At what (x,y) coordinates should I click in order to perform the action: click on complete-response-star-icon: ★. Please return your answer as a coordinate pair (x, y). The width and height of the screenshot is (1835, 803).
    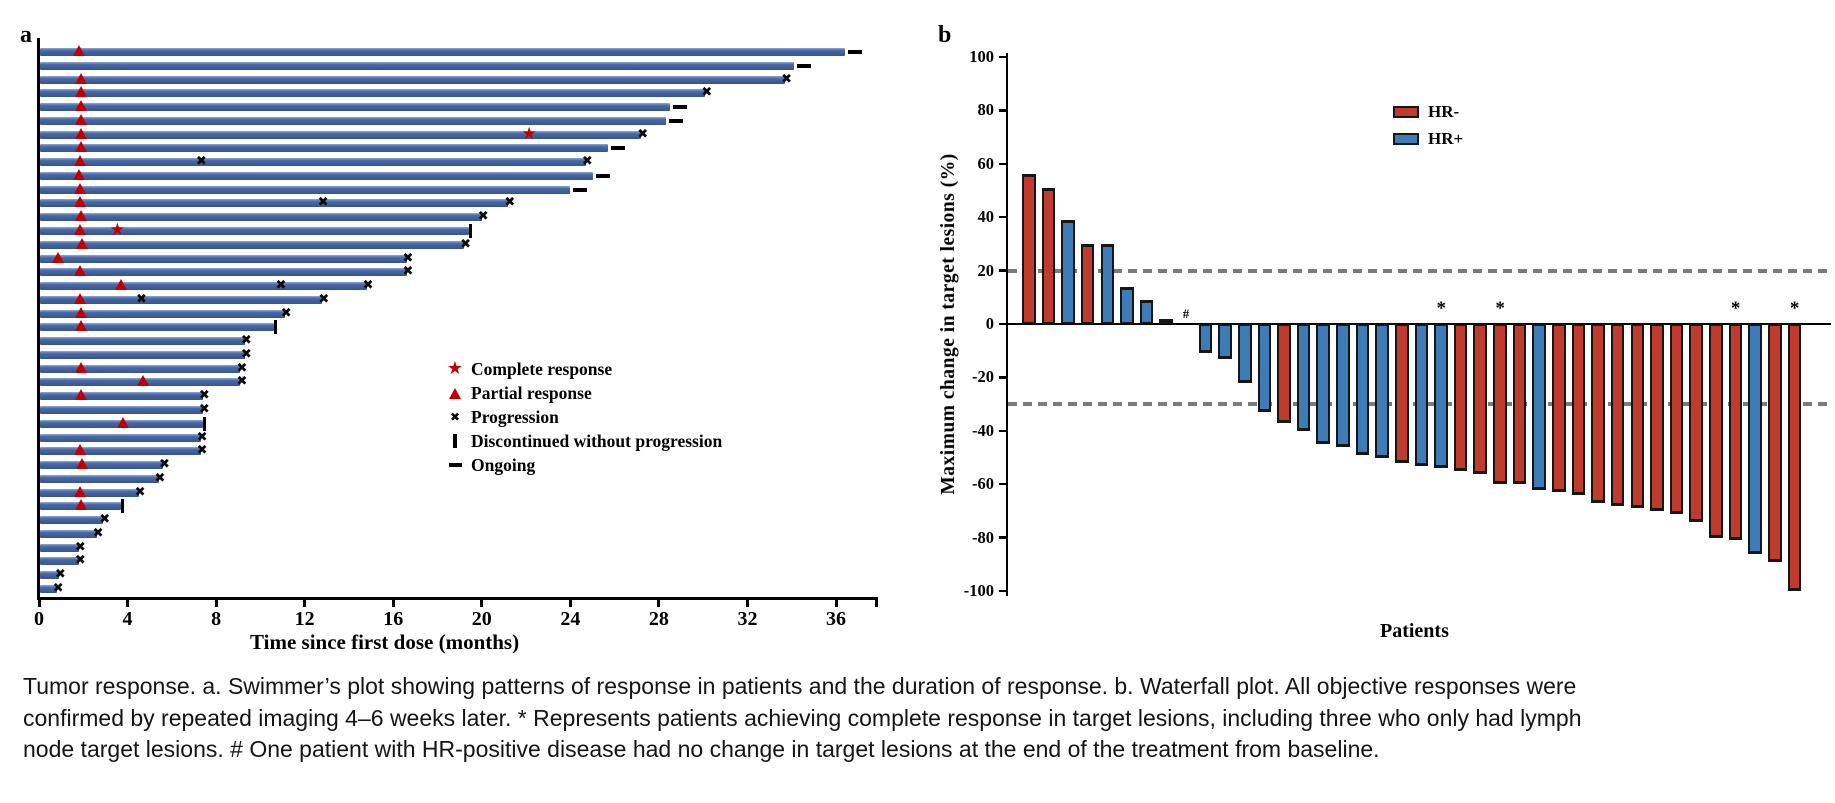
    Looking at the image, I should click on (529, 133).